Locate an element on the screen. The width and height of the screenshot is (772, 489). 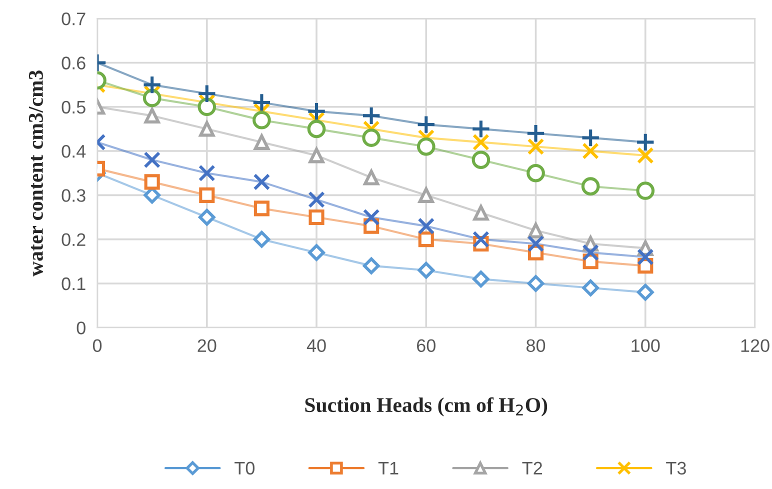
legend-label: T0 is located at coordinates (244, 468).